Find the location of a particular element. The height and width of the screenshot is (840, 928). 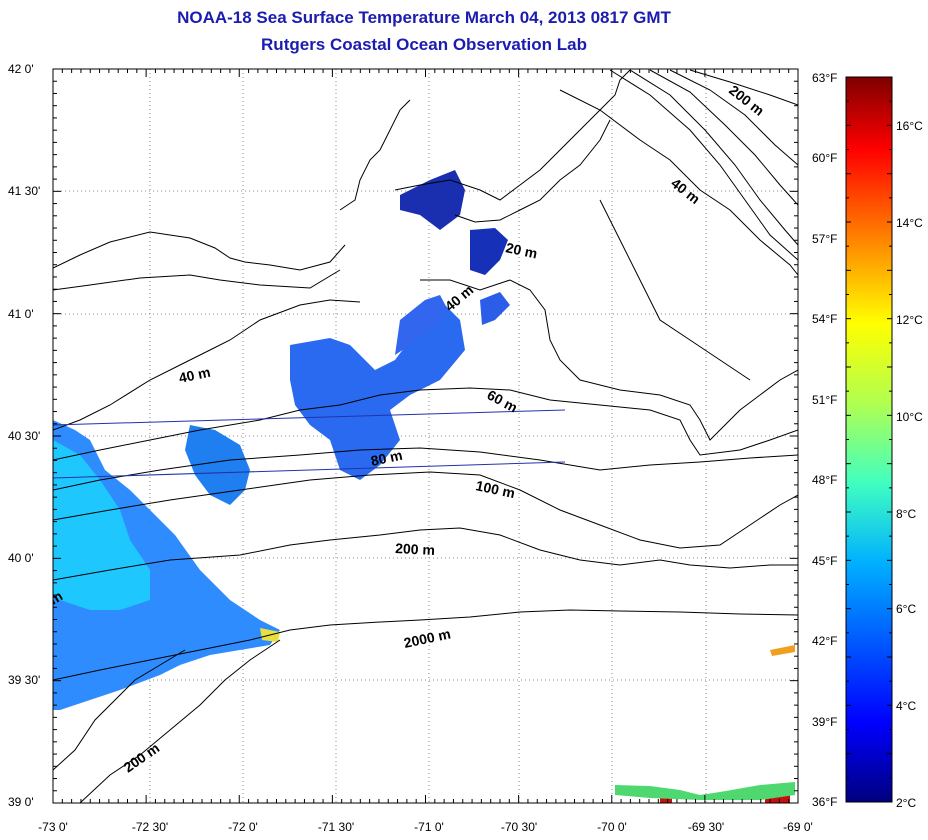

lon-label-70-30: -70 30' is located at coordinates (519, 827).